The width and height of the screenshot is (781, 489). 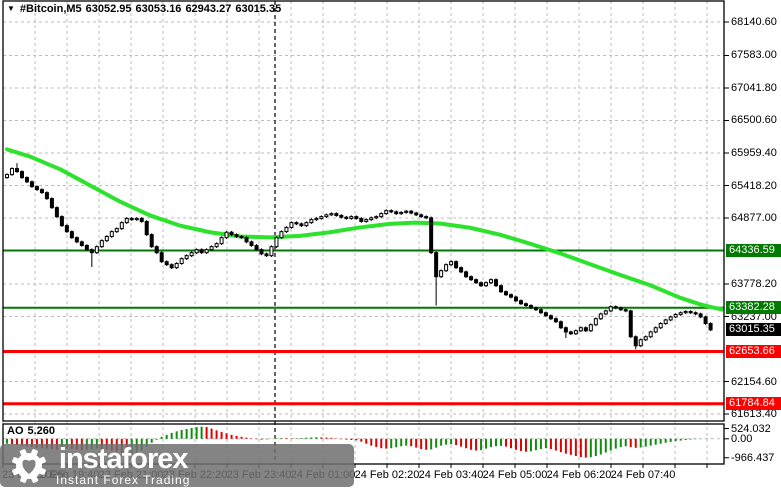 I want to click on ohlc-high: 63053.16, so click(x=158, y=9).